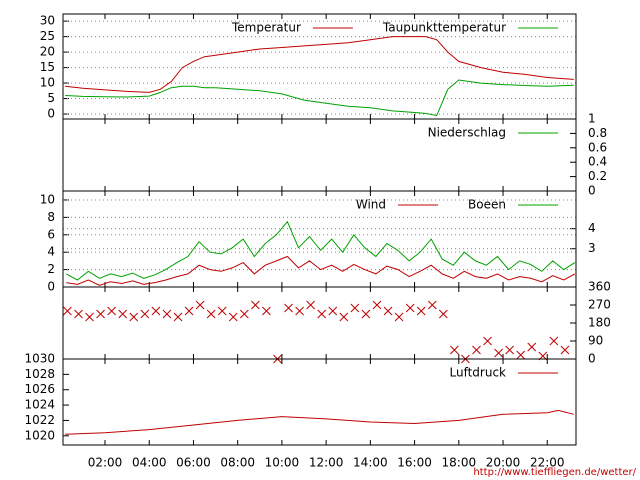 The image size is (640, 480). I want to click on x-tick-label: 04:00, so click(149, 463).